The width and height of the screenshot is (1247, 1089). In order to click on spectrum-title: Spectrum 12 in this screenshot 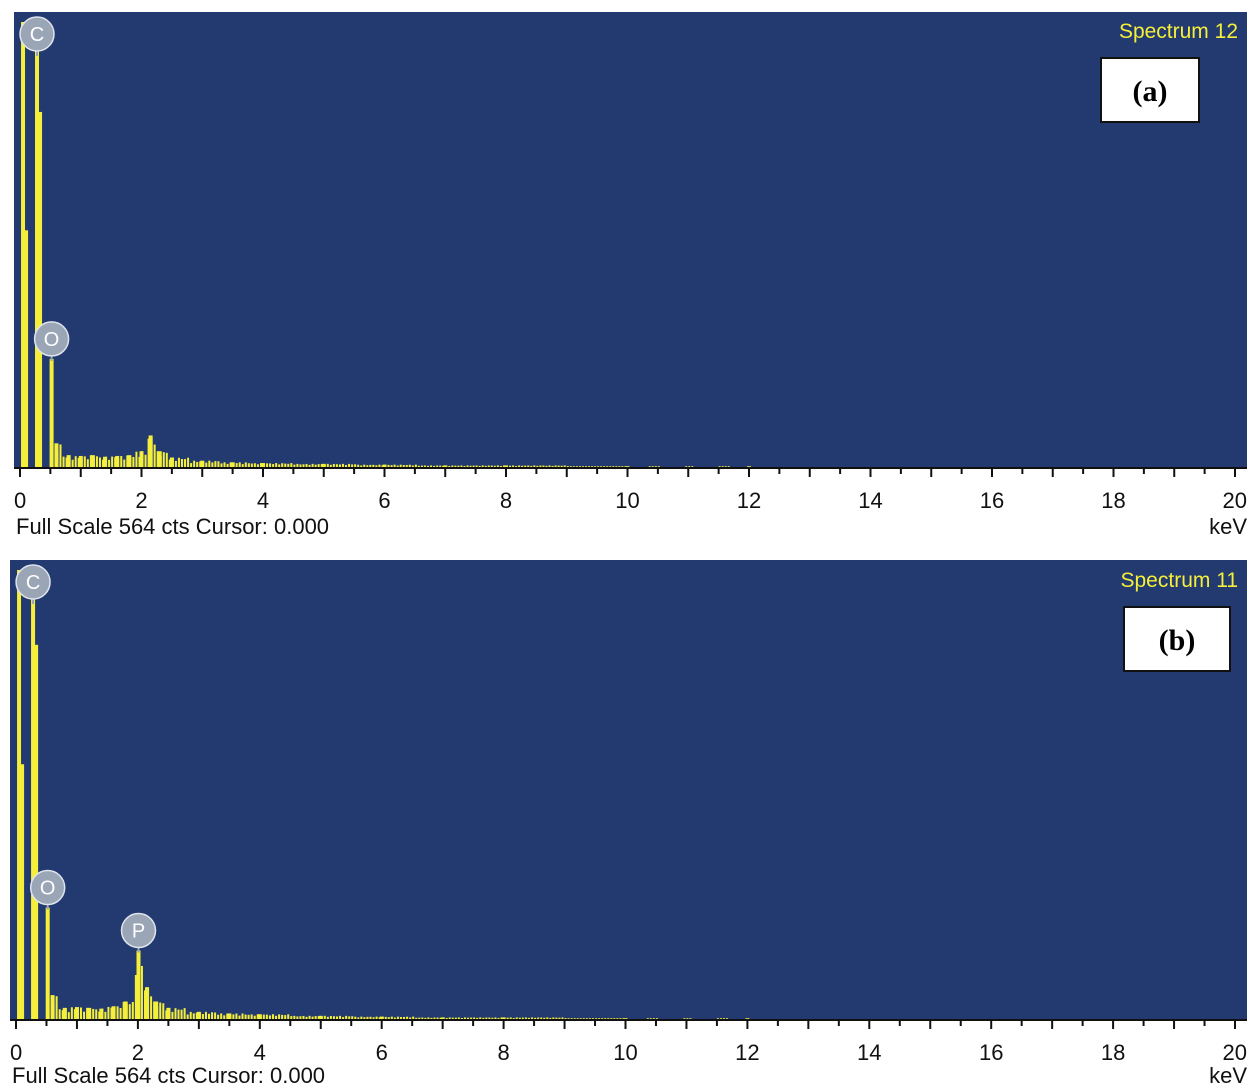, I will do `click(1178, 31)`.